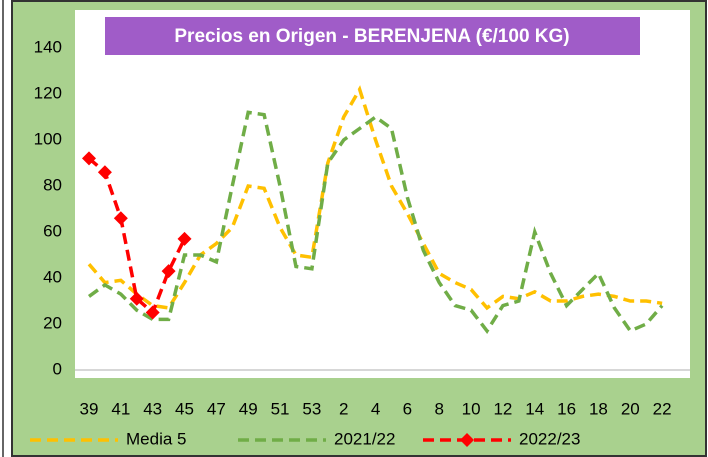 This screenshot has width=708, height=457. What do you see at coordinates (375, 408) in the screenshot?
I see `x-tick-label: 4` at bounding box center [375, 408].